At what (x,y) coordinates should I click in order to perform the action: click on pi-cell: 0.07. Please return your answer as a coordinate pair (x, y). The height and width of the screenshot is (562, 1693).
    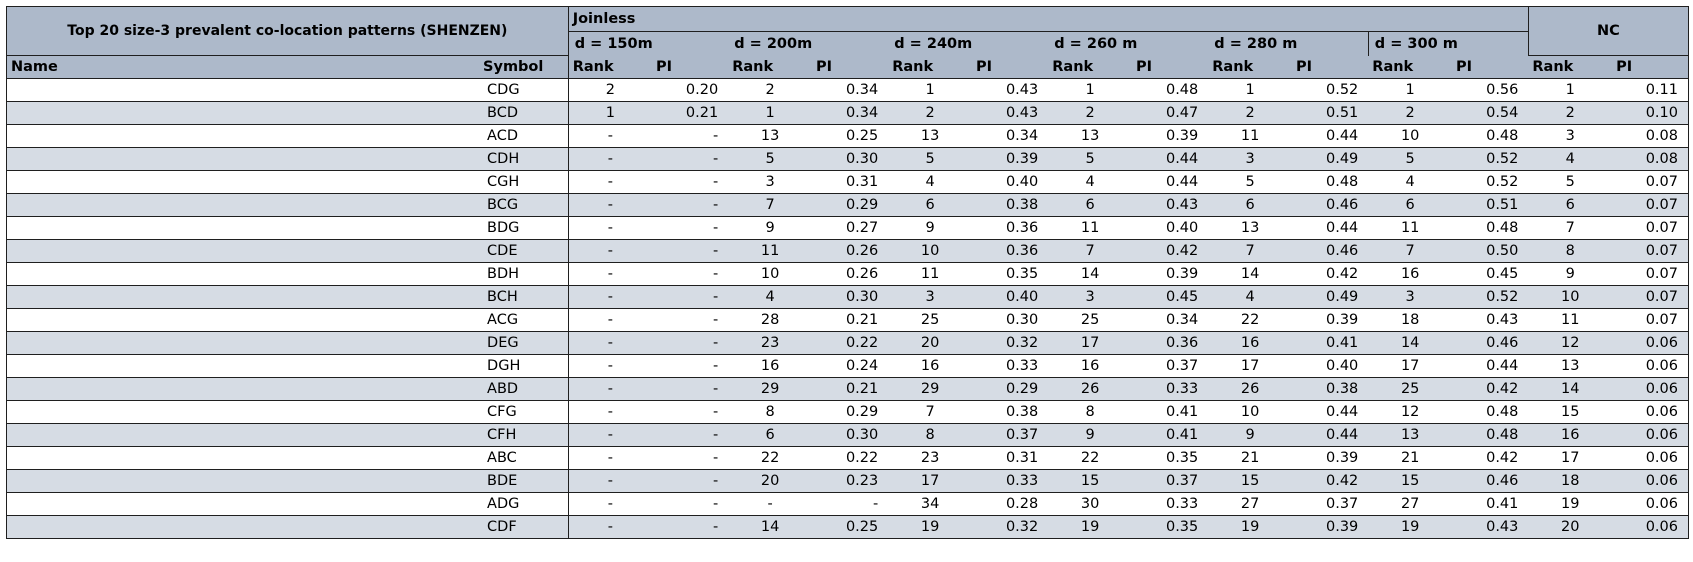
    Looking at the image, I should click on (1651, 182).